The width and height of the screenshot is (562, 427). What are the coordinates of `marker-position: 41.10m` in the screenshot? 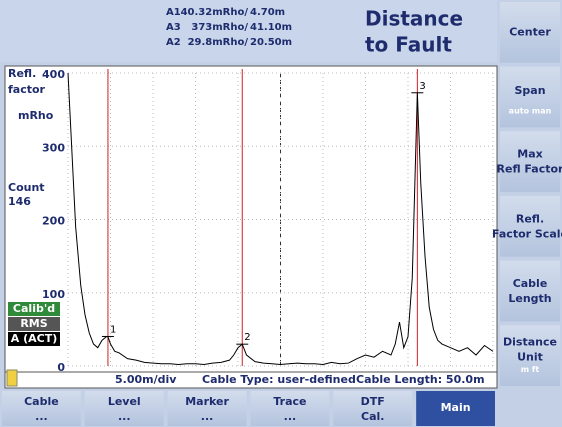 It's located at (271, 27).